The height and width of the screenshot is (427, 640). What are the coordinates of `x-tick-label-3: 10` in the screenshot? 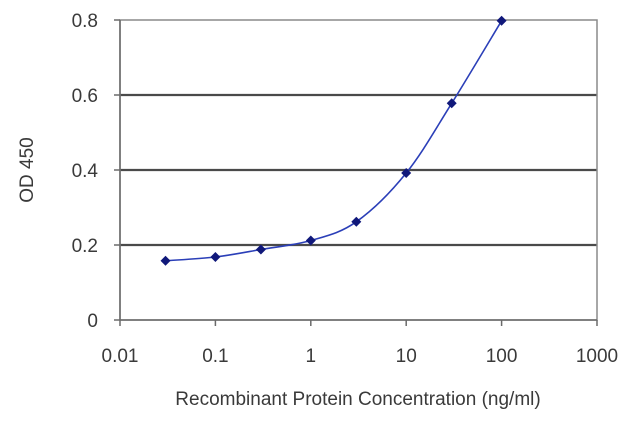 It's located at (406, 356).